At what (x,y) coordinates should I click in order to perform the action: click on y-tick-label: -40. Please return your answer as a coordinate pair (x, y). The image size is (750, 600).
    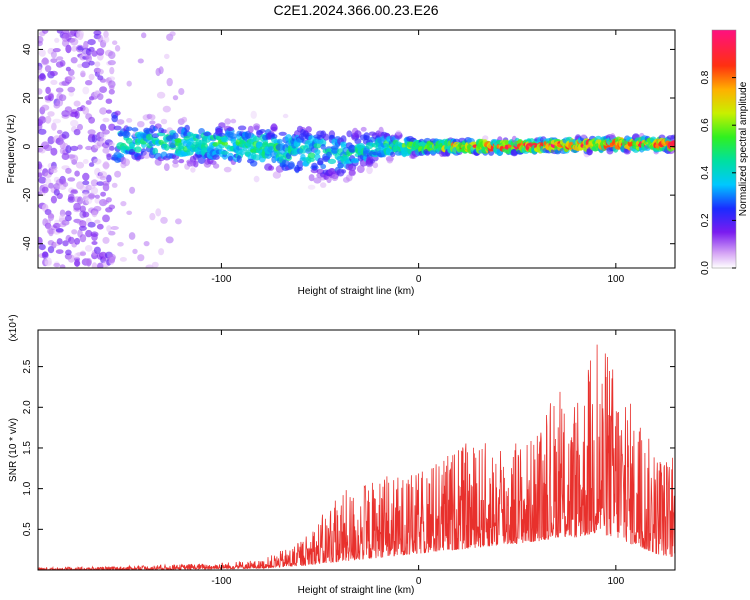
    Looking at the image, I should click on (27, 243).